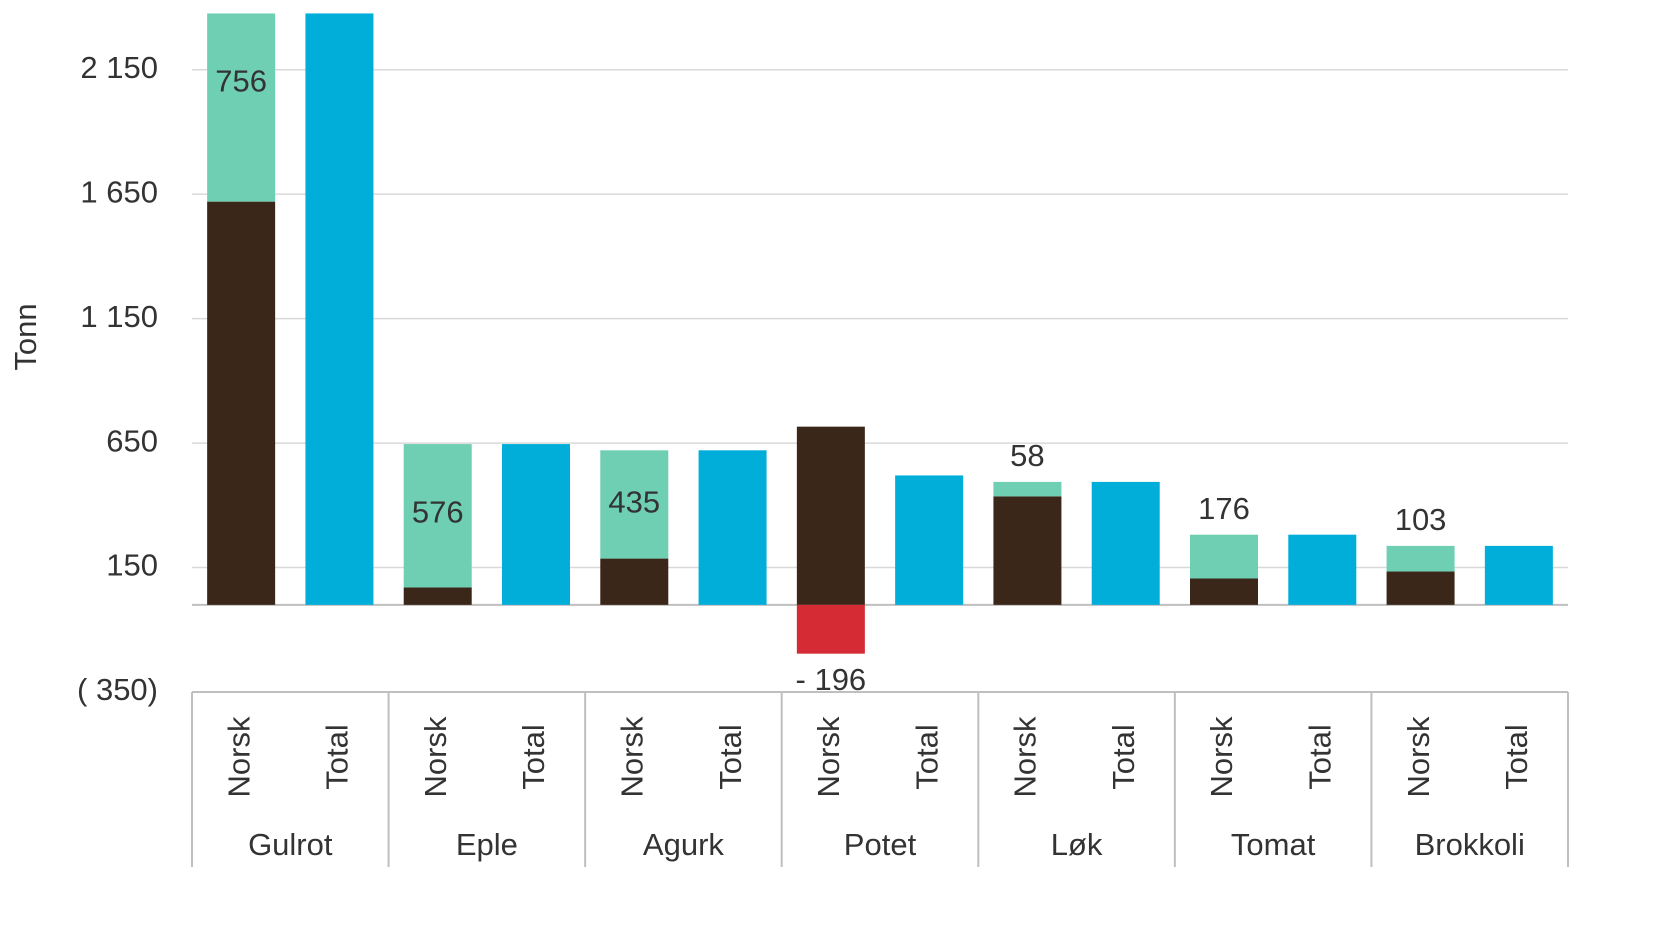  Describe the element at coordinates (132, 565) in the screenshot. I see `y-tick-label: 150` at that location.